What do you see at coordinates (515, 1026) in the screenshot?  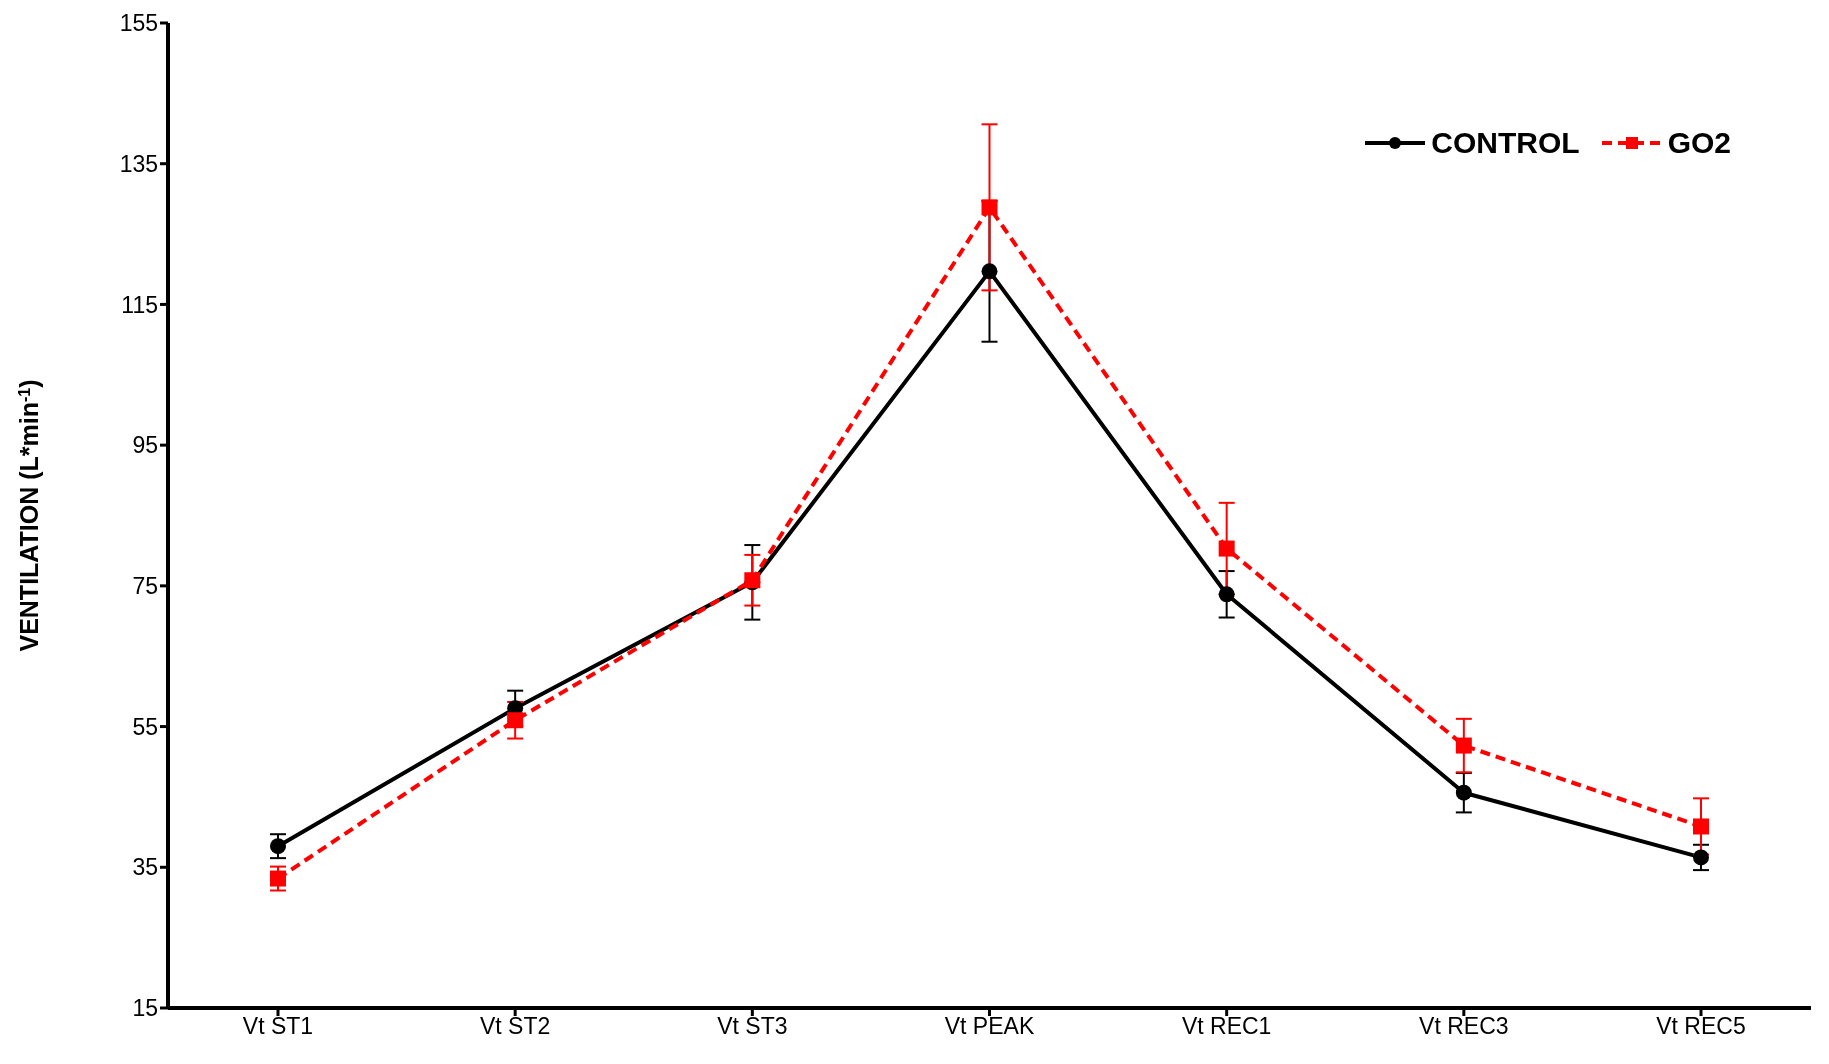 I see `x-tick-label: Vt ST2` at bounding box center [515, 1026].